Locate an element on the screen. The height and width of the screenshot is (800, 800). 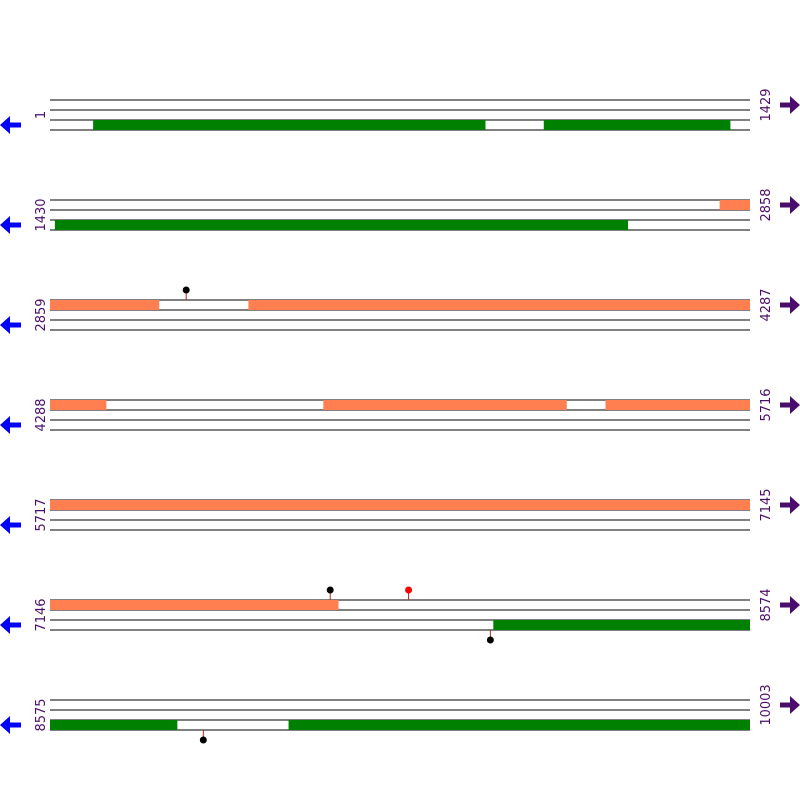
map-row-4: 4288 5716 is located at coordinates (400, 411).